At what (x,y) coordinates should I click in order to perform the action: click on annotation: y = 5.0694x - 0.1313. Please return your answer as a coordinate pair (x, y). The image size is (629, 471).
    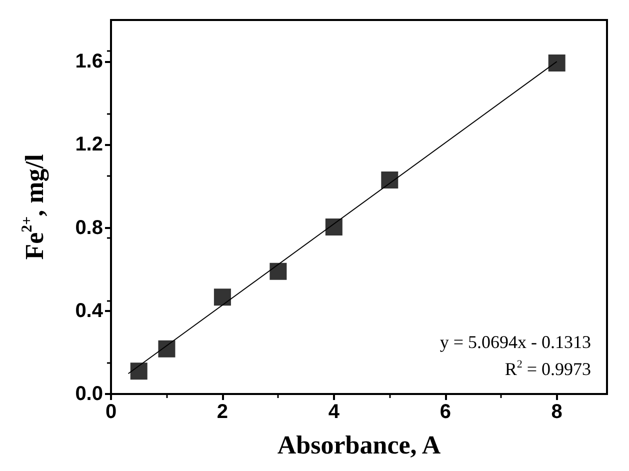
    Looking at the image, I should click on (516, 342).